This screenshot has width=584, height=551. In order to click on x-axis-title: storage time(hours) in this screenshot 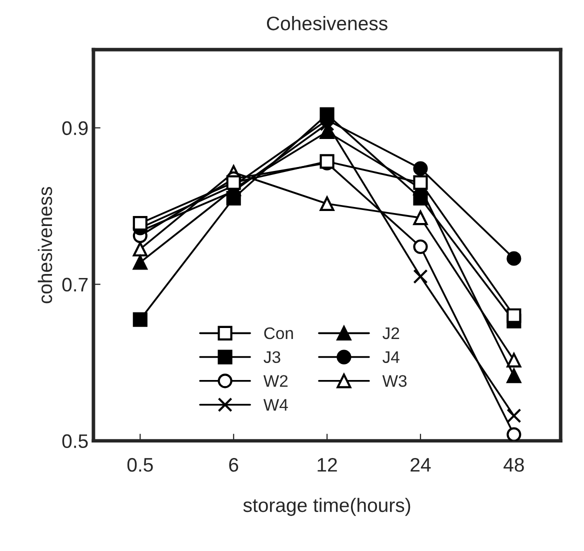, I will do `click(326, 507)`.